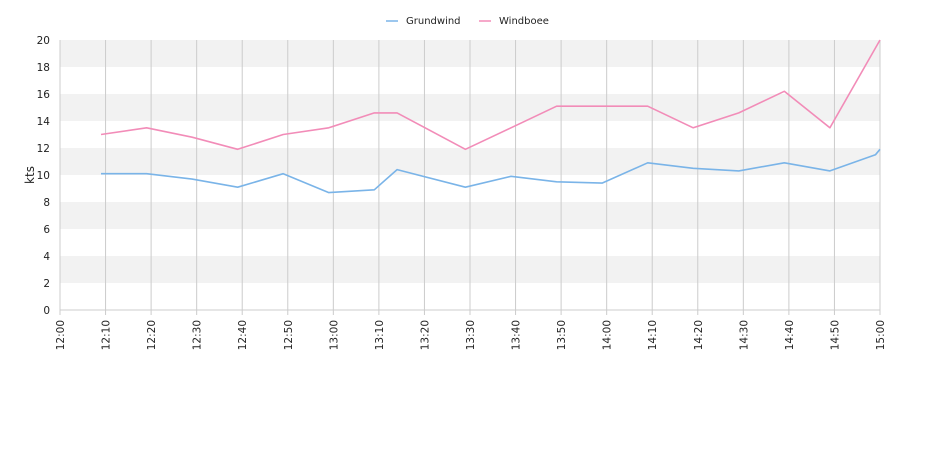  What do you see at coordinates (425, 335) in the screenshot?
I see `x-tick-label: 13:20` at bounding box center [425, 335].